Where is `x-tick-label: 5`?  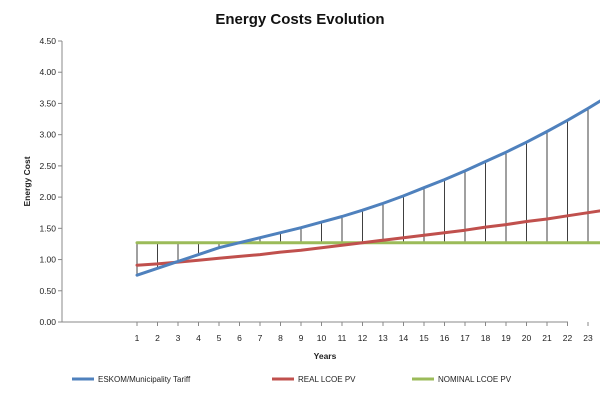
x-tick-label: 5 is located at coordinates (219, 338).